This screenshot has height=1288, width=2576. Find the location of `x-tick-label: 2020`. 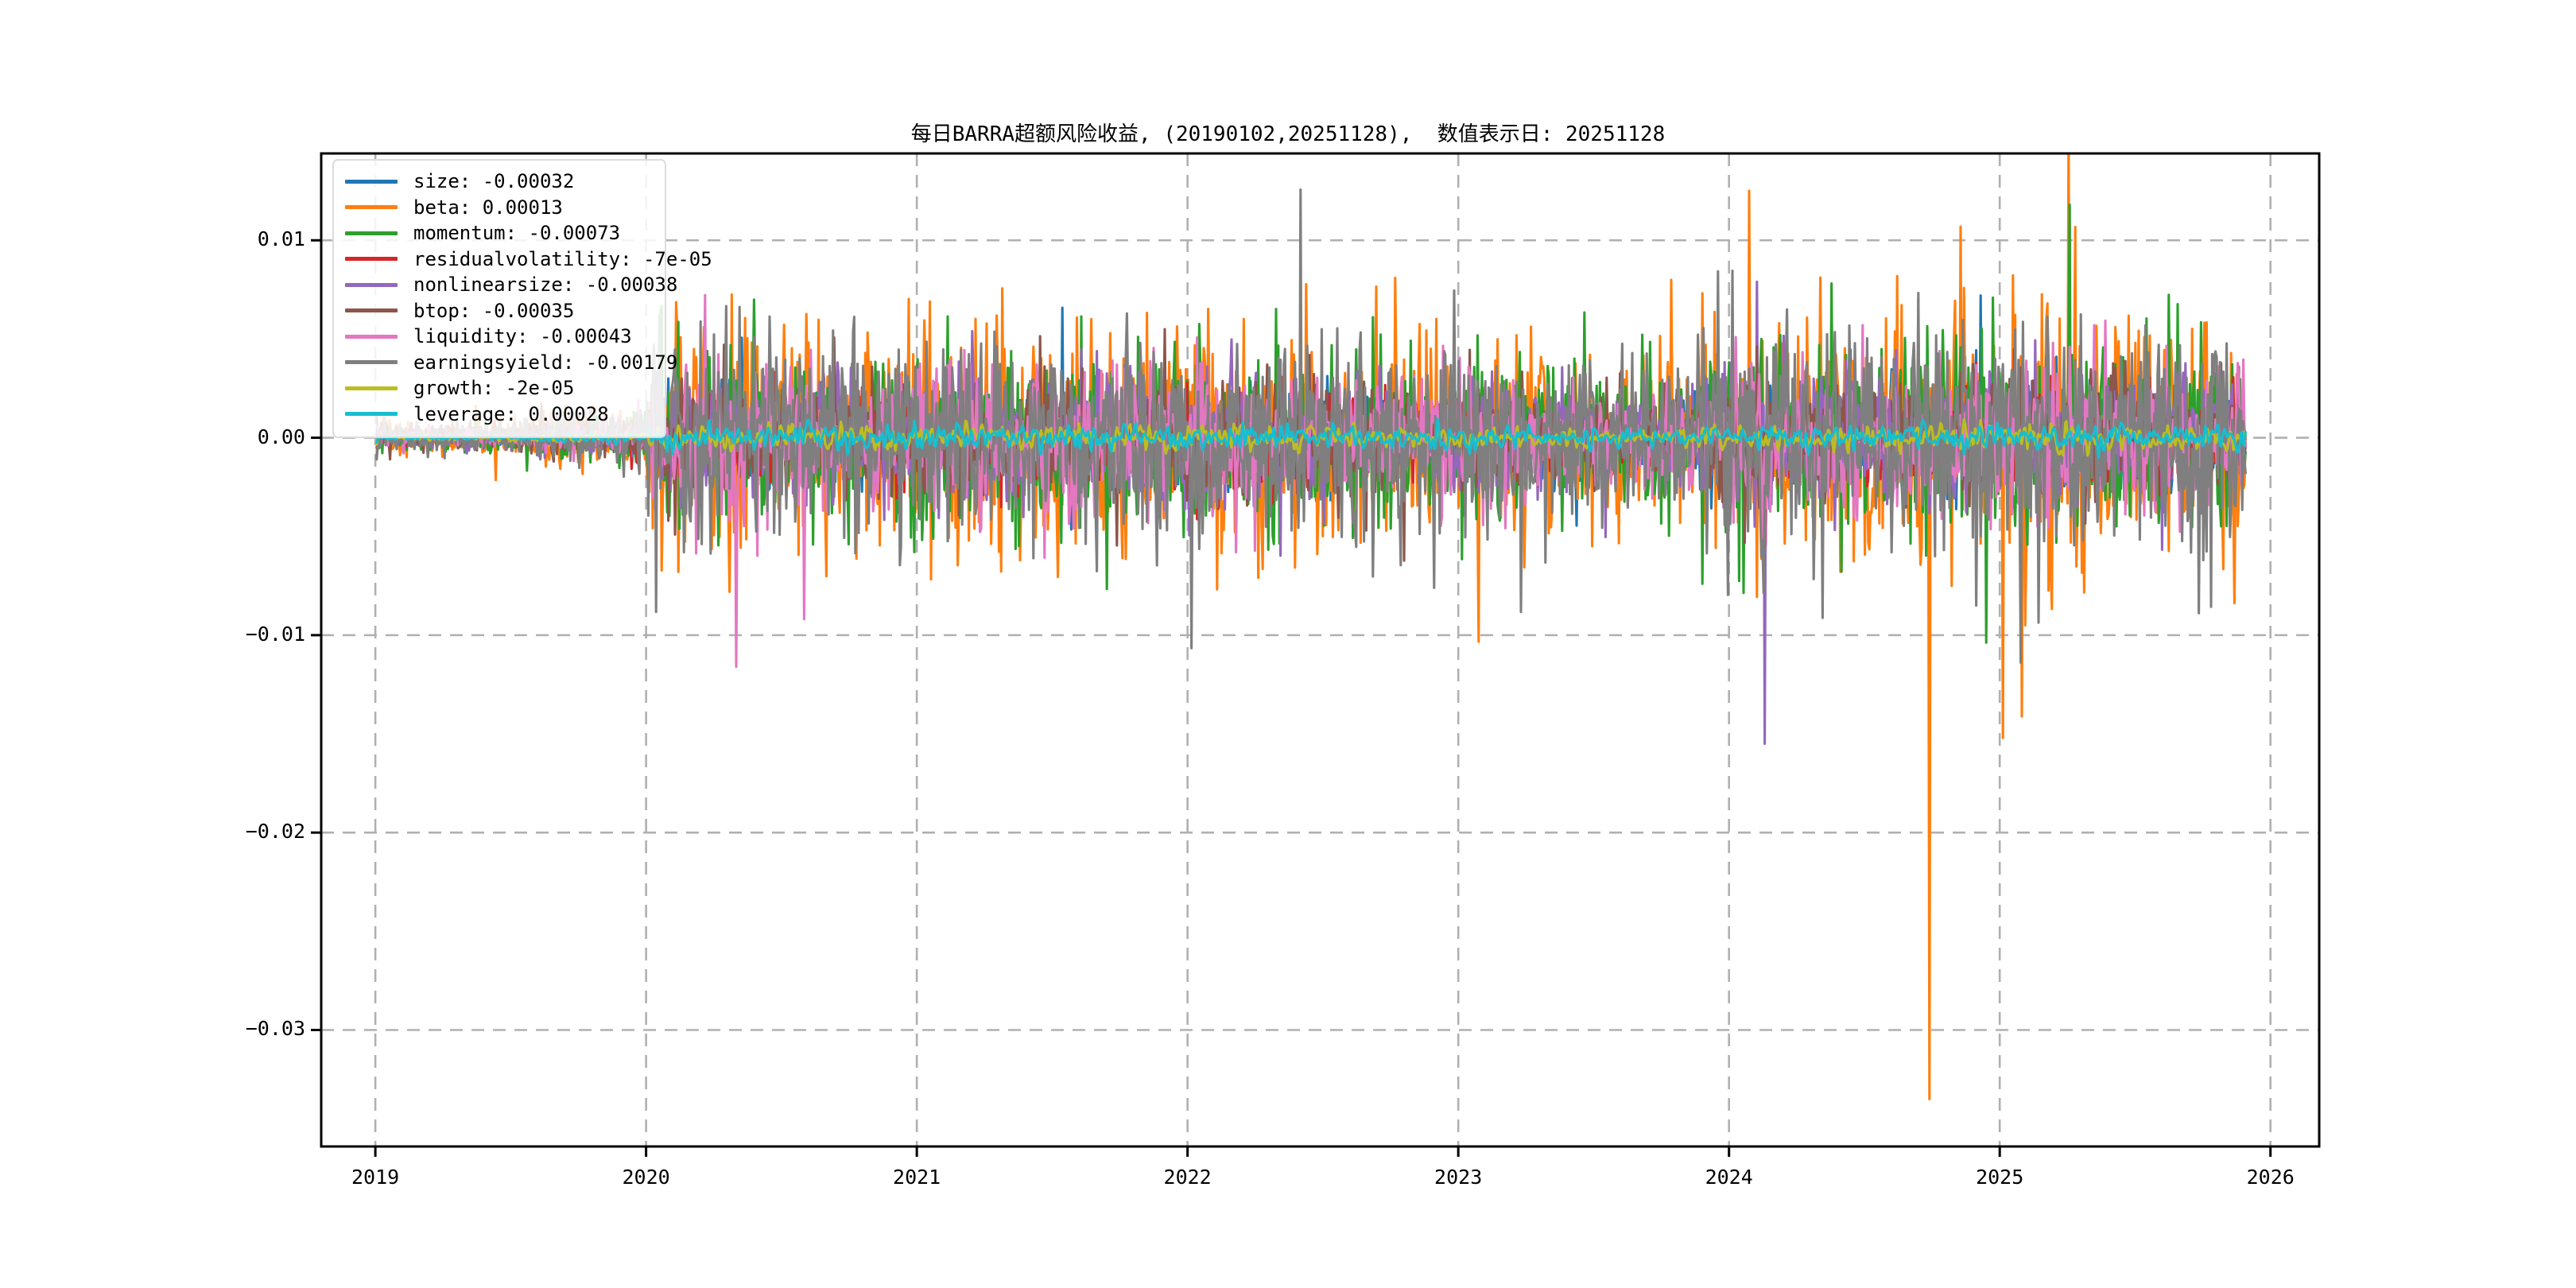

x-tick-label: 2020 is located at coordinates (646, 1177).